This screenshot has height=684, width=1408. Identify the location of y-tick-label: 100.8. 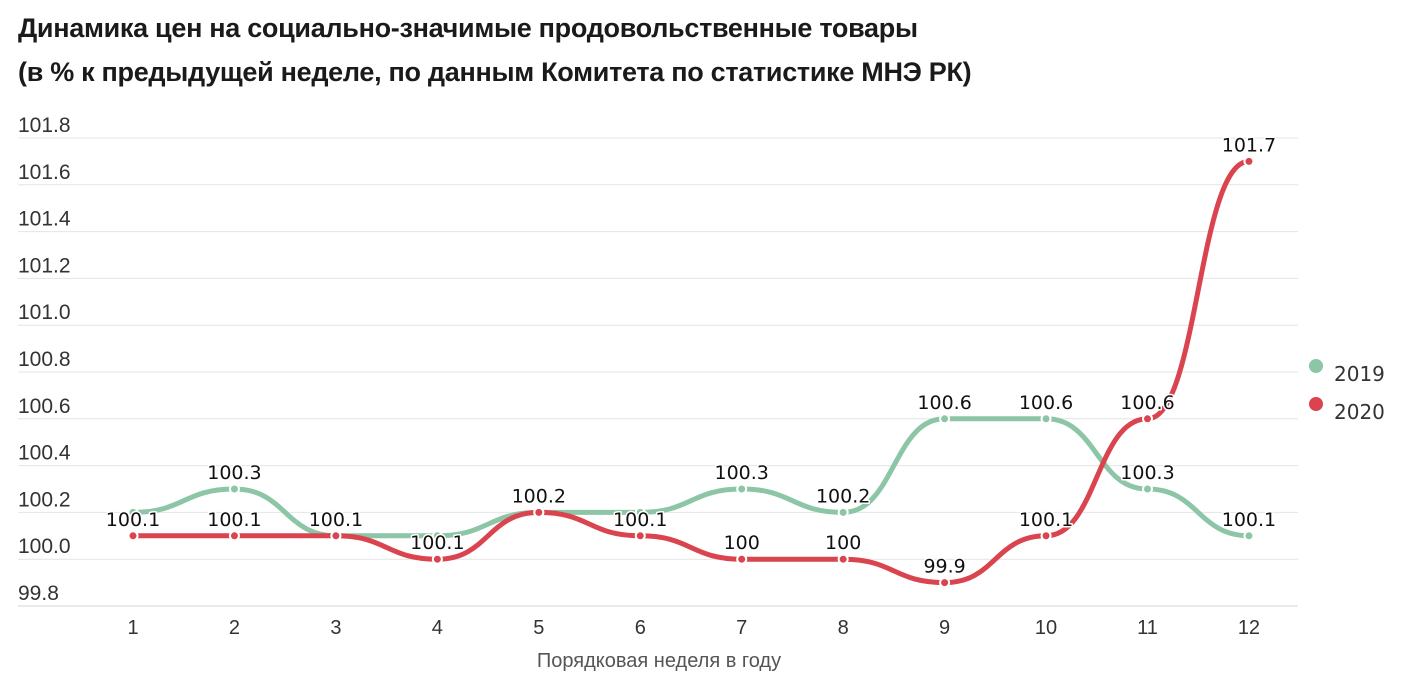
(44, 359).